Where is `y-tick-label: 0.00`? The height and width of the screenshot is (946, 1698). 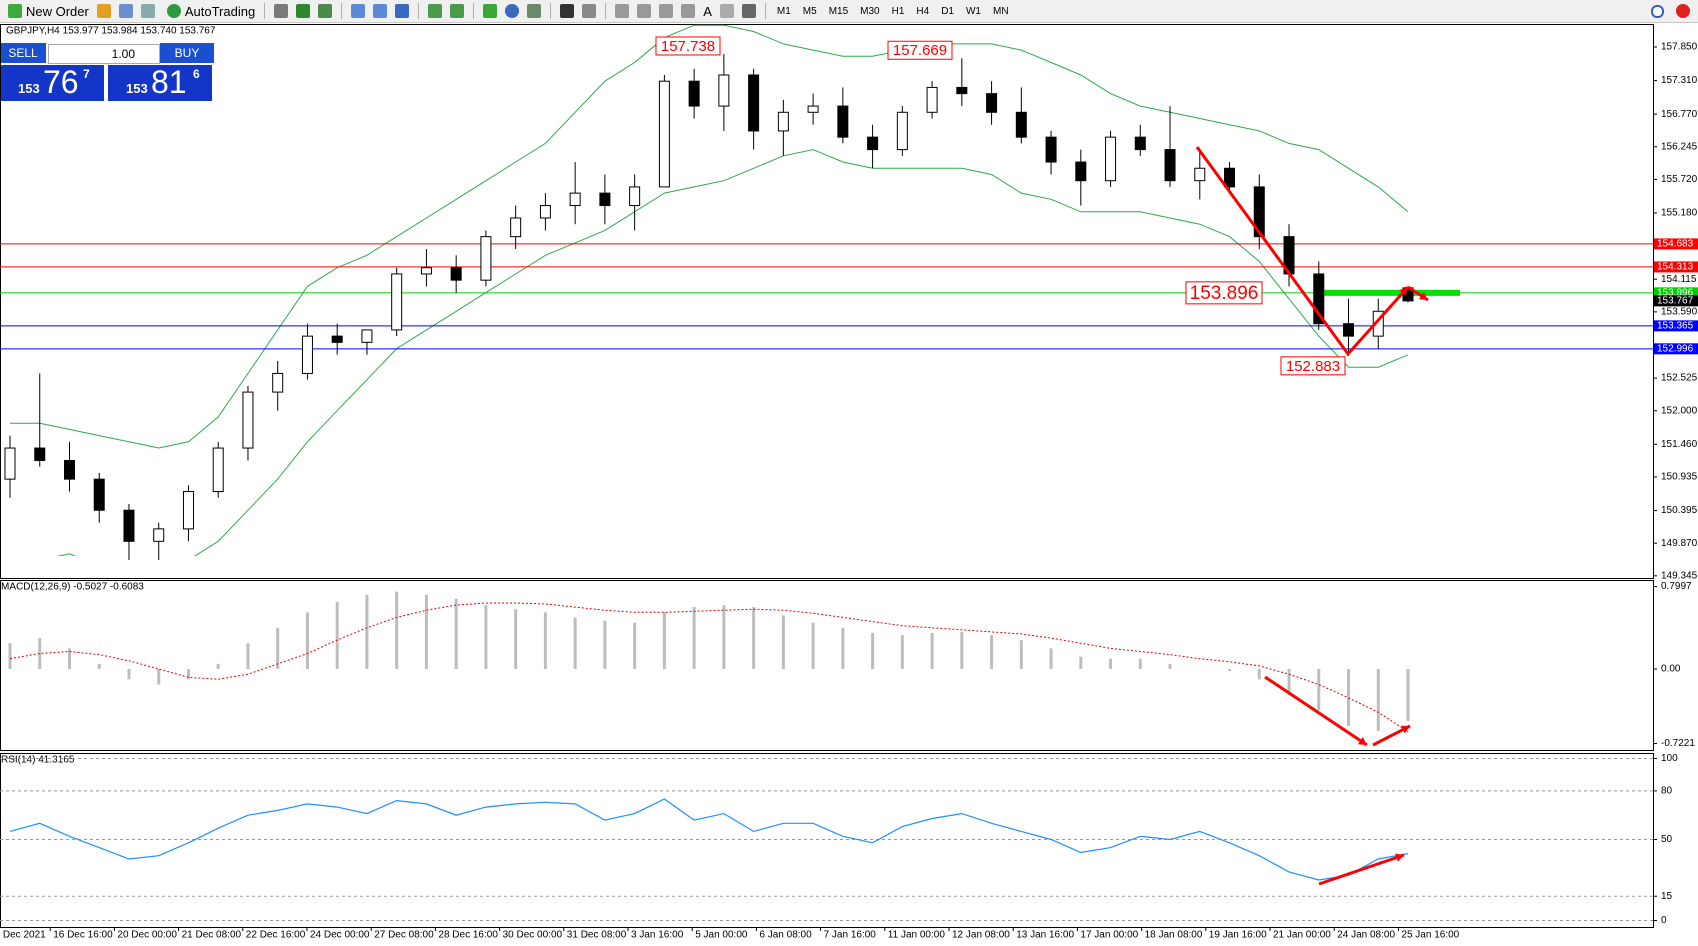 y-tick-label: 0.00 is located at coordinates (1671, 669).